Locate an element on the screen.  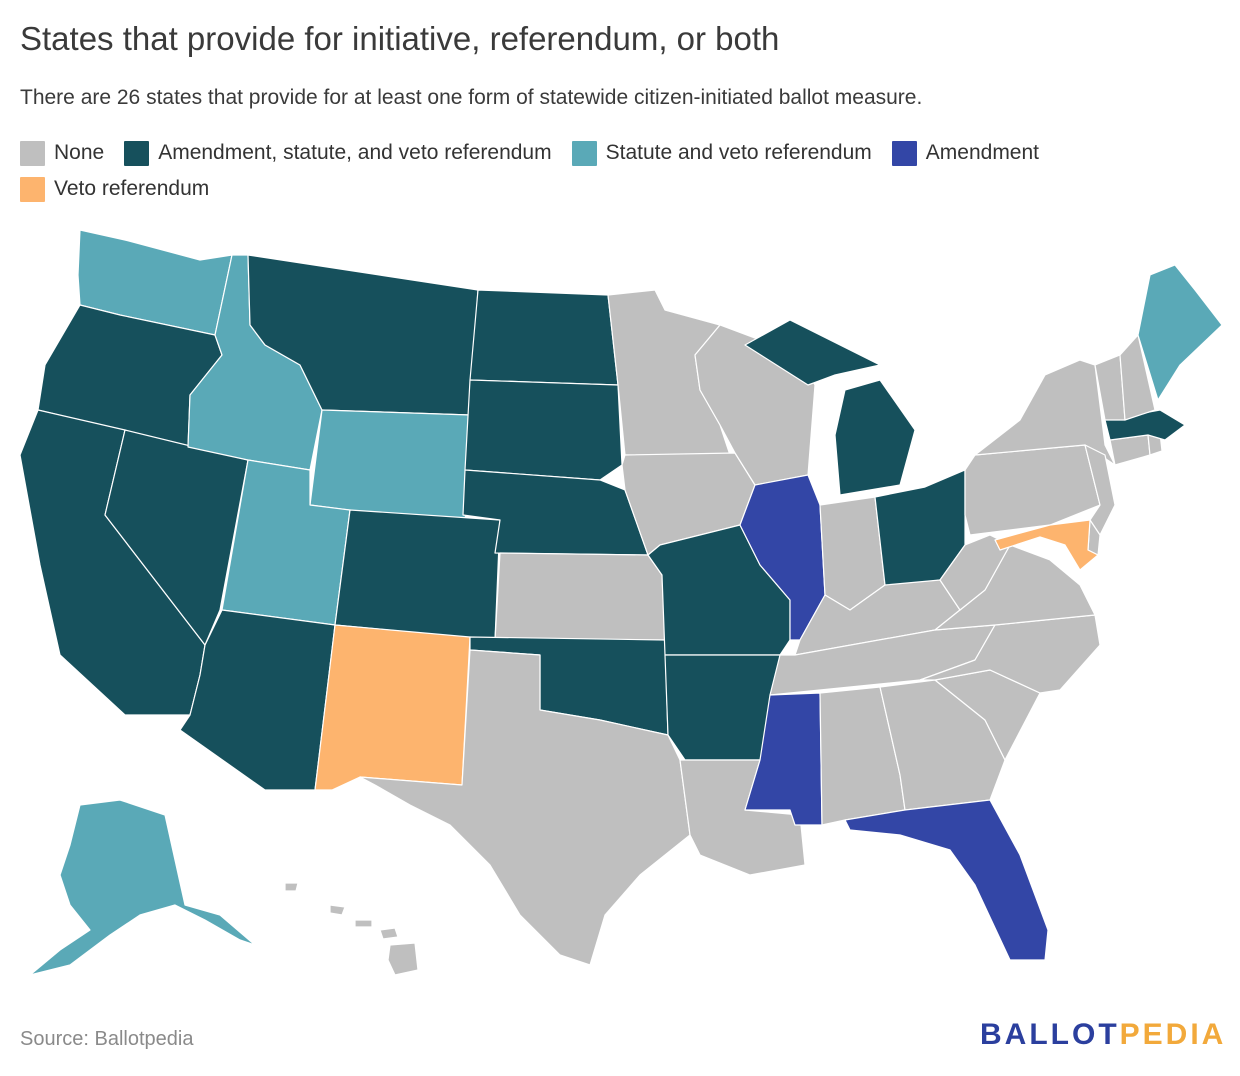
state-colorado is located at coordinates (417, 575).